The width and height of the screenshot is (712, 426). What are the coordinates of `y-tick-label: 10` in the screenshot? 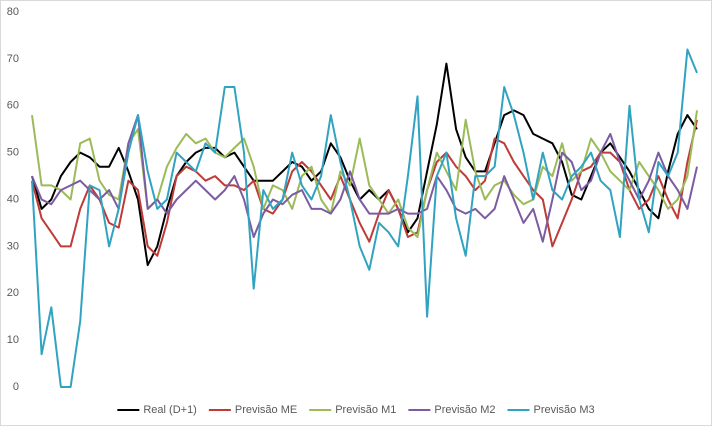 It's located at (13, 340).